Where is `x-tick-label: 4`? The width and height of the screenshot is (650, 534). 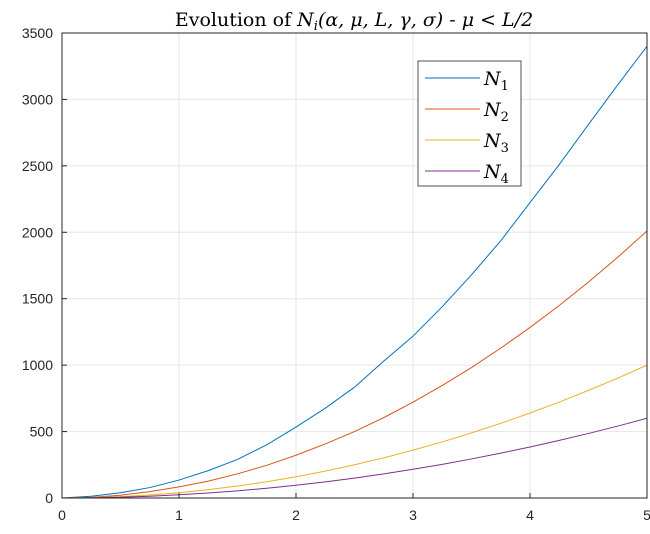 x-tick-label: 4 is located at coordinates (530, 515).